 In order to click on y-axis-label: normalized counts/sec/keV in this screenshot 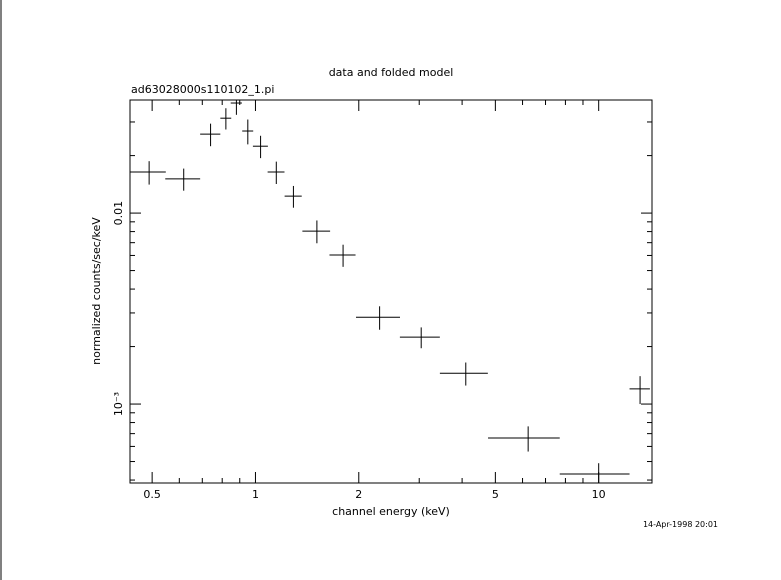, I will do `click(96, 291)`.